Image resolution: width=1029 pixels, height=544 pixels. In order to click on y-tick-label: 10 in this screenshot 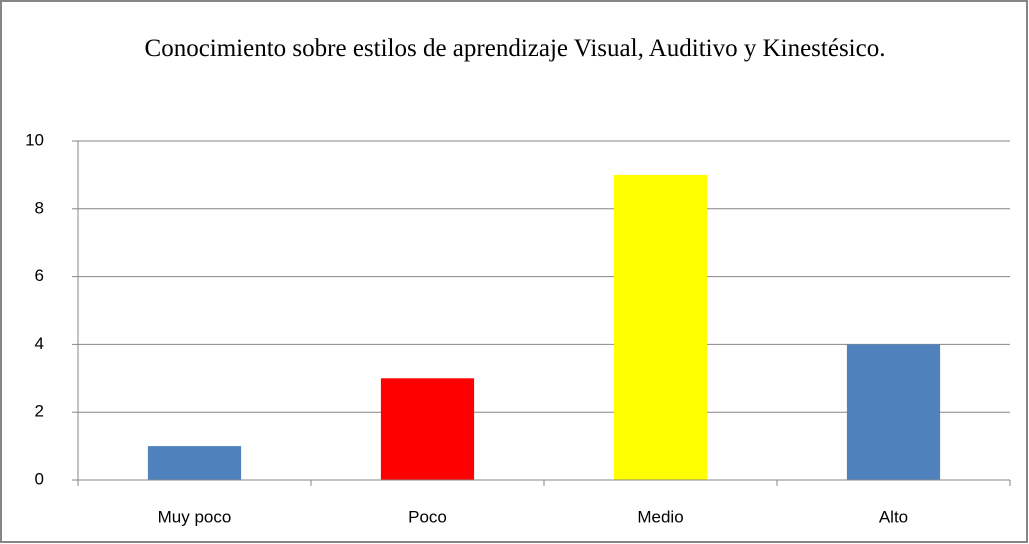, I will do `click(34, 139)`.